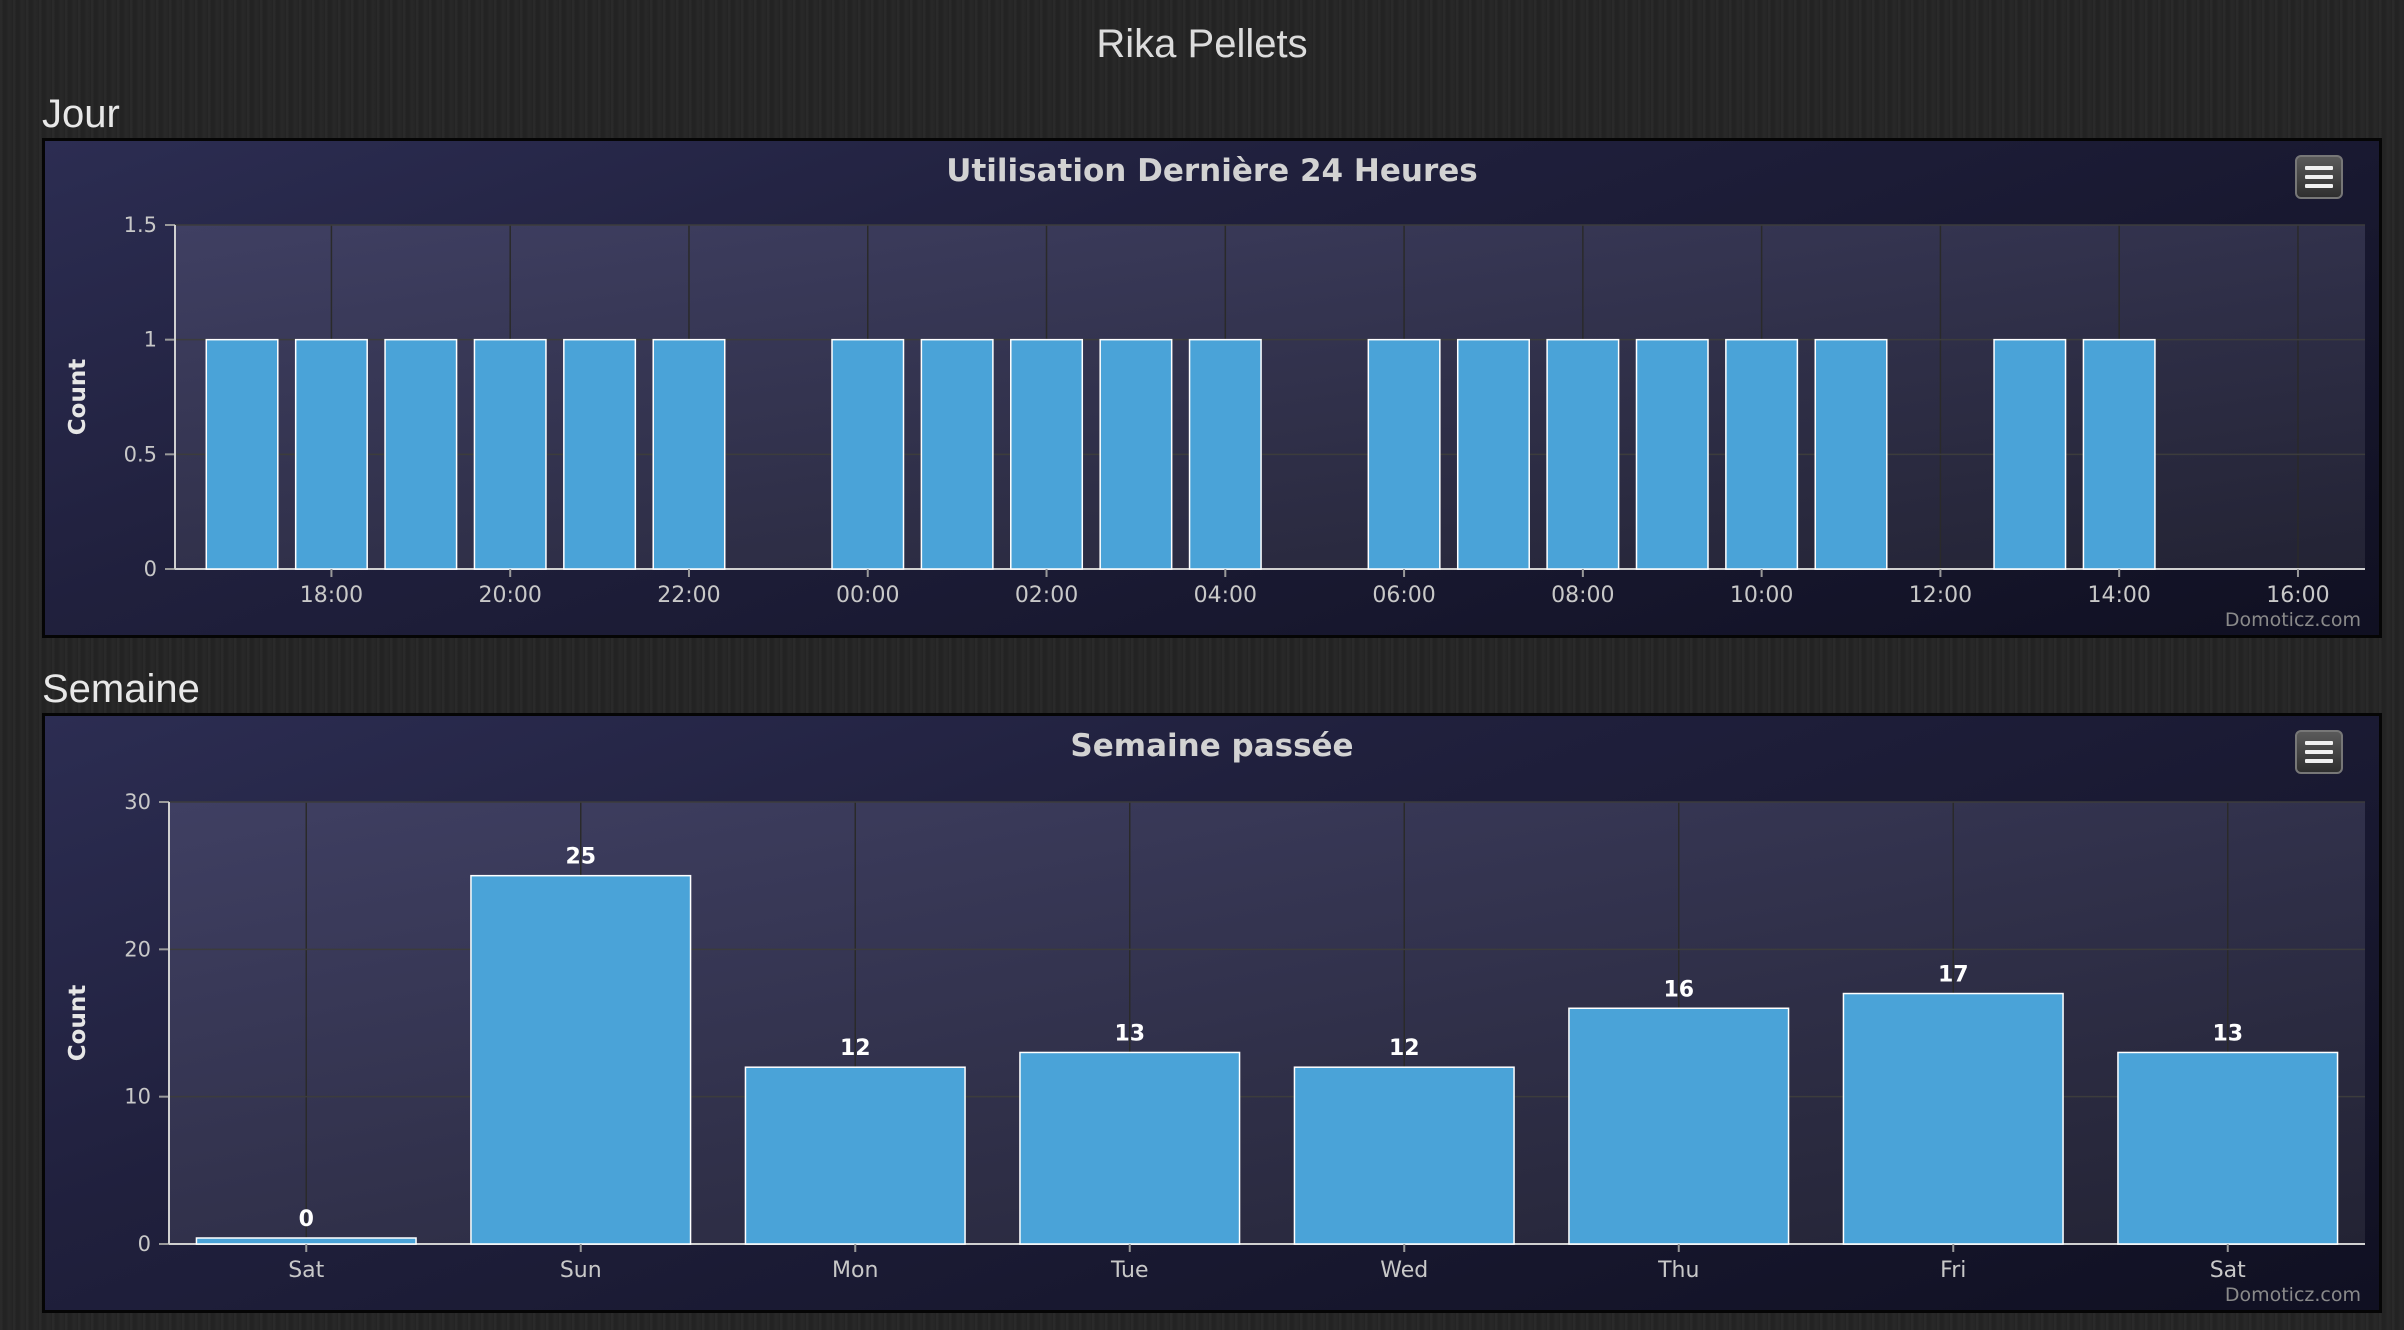 The image size is (2404, 1330). I want to click on data-label: 17, so click(1953, 975).